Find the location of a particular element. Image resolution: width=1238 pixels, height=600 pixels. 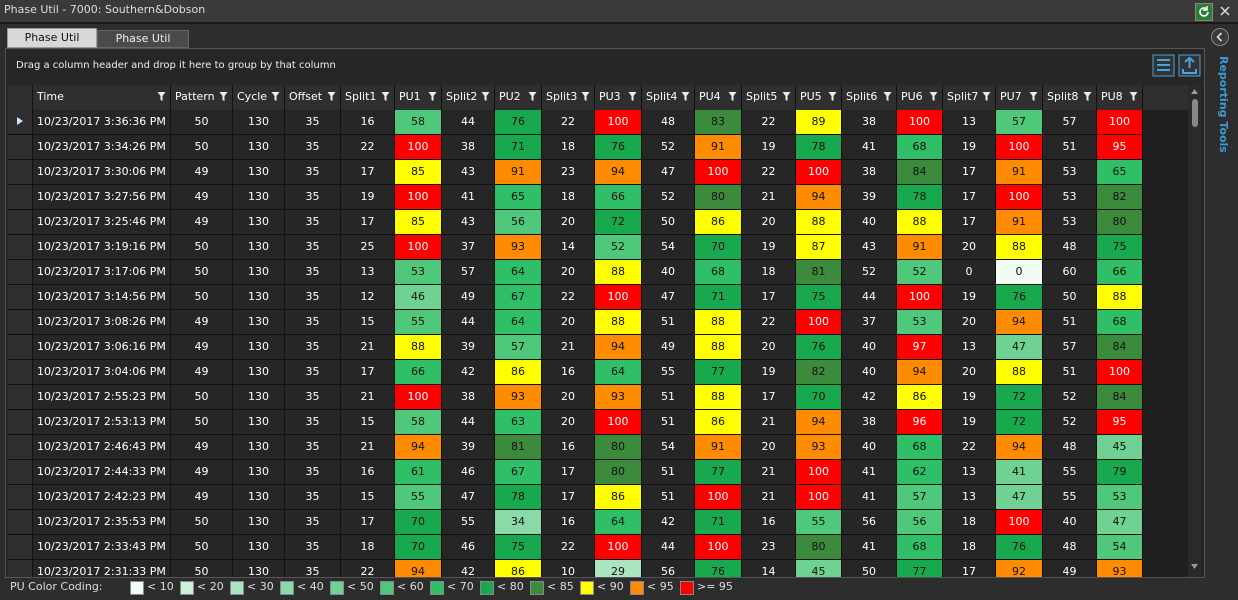

pu-cell: 79 is located at coordinates (1120, 472).